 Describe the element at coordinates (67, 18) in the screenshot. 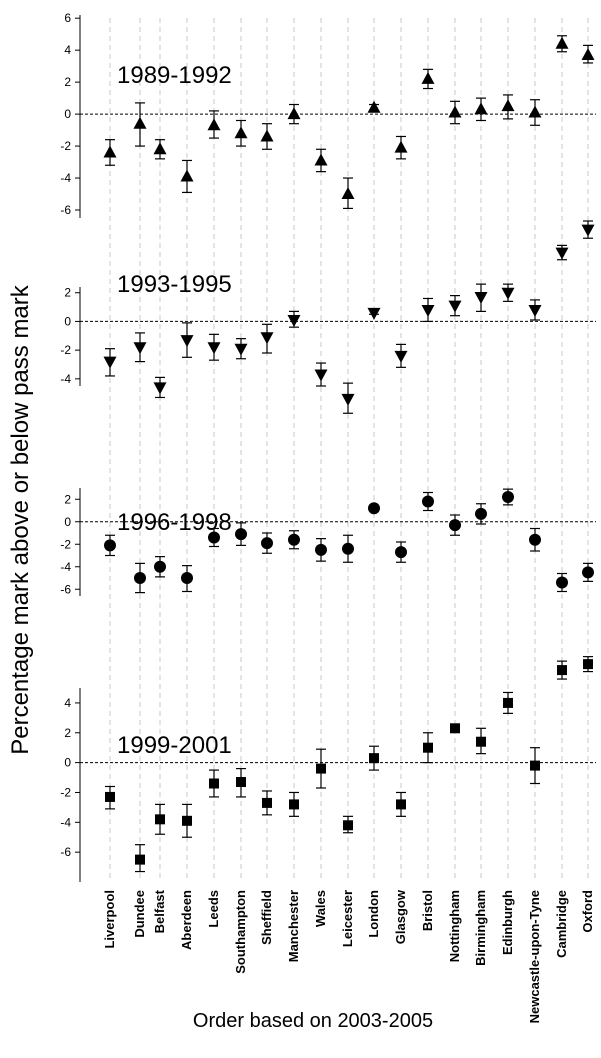

I see `y-tick-label: 6` at that location.